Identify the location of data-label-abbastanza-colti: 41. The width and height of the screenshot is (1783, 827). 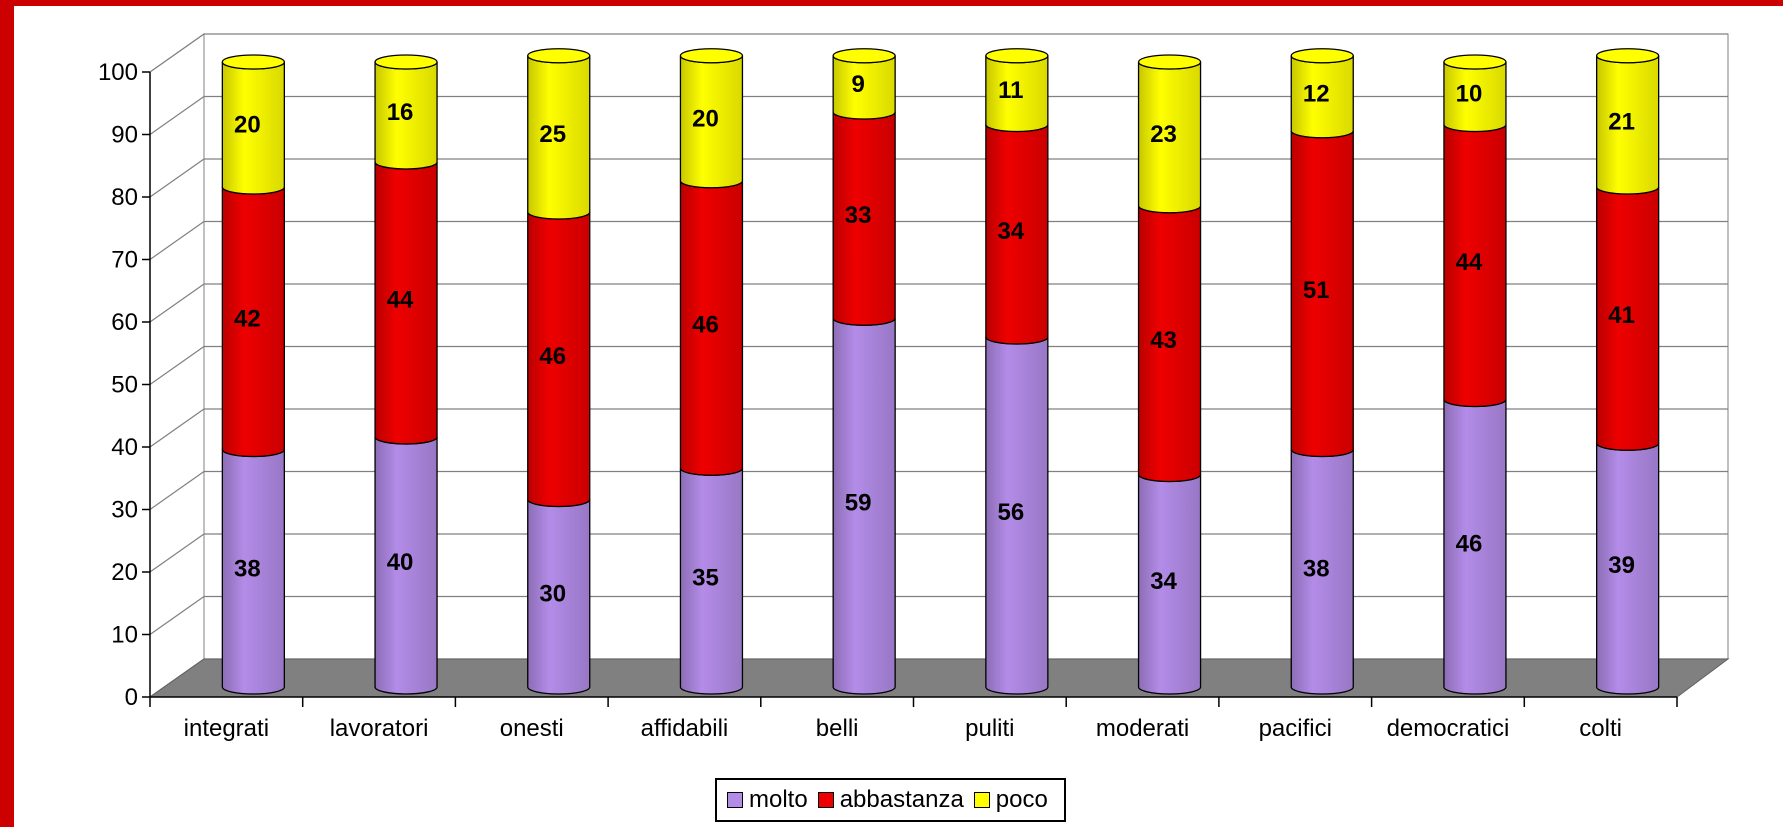
(1621, 315).